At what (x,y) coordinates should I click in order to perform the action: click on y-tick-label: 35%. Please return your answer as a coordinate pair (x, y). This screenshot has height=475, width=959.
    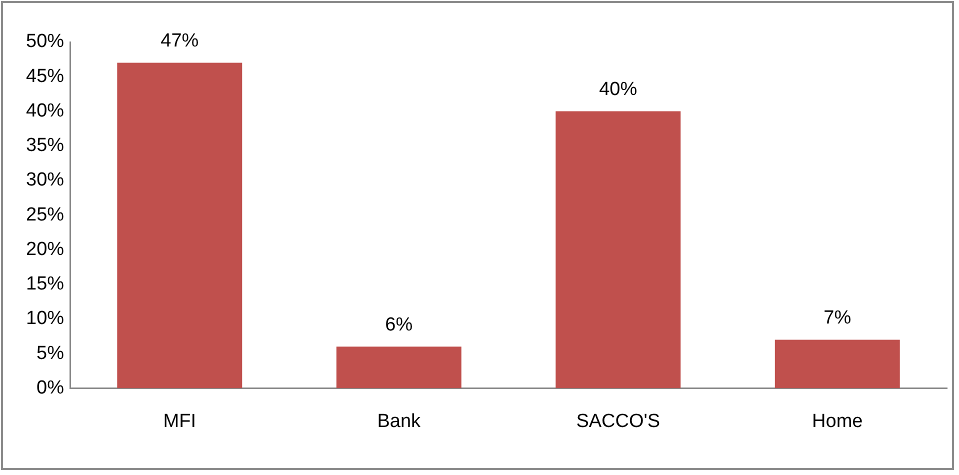
    Looking at the image, I should click on (45, 145).